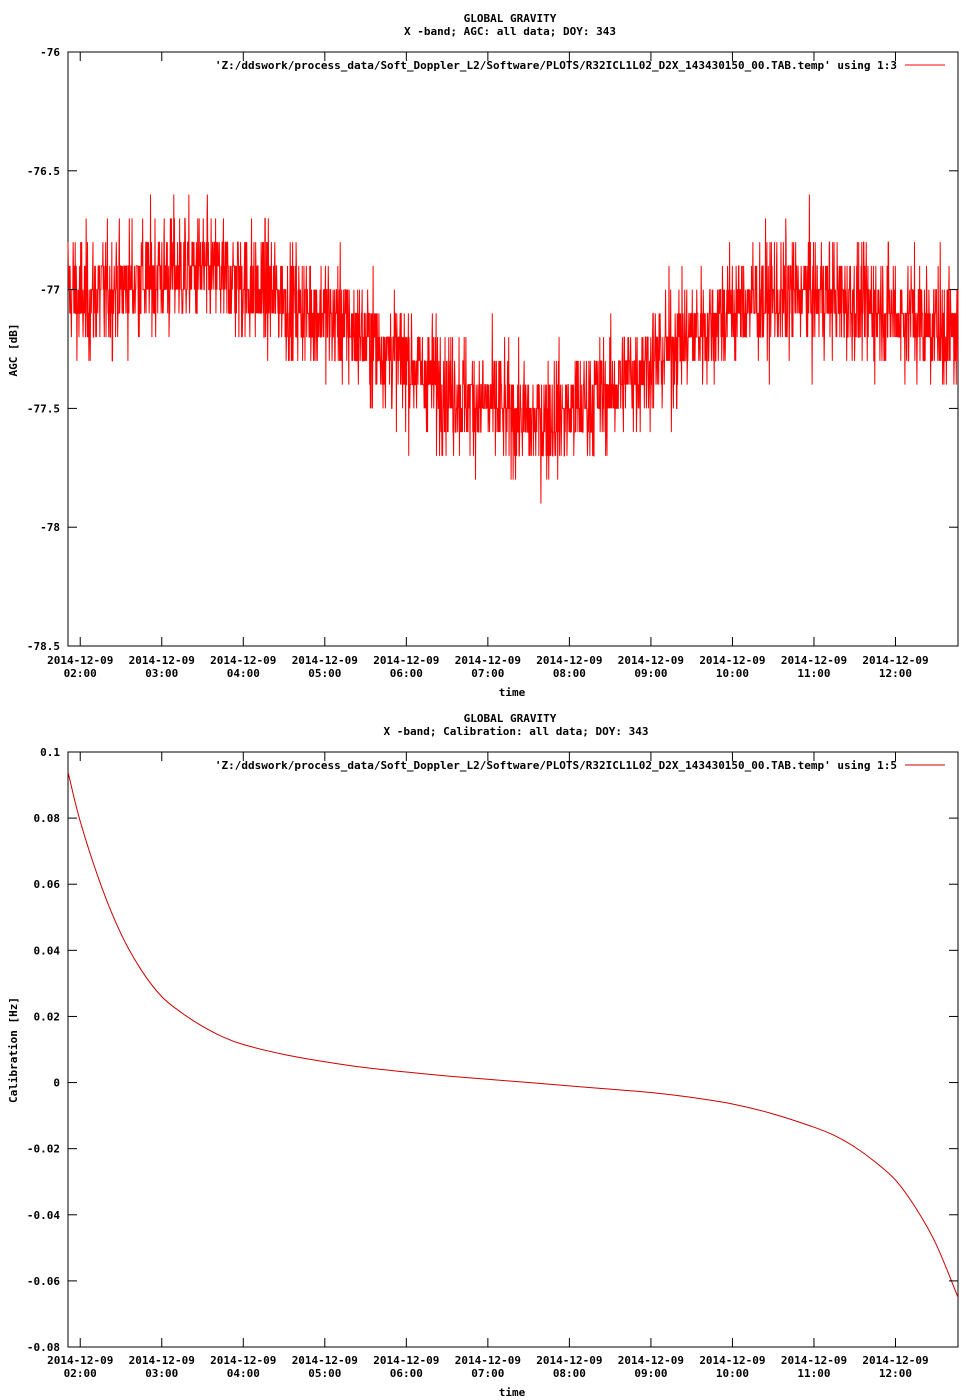 This screenshot has height=1400, width=980. What do you see at coordinates (487, 673) in the screenshot?
I see `agc-x-tick-time: 07:00` at bounding box center [487, 673].